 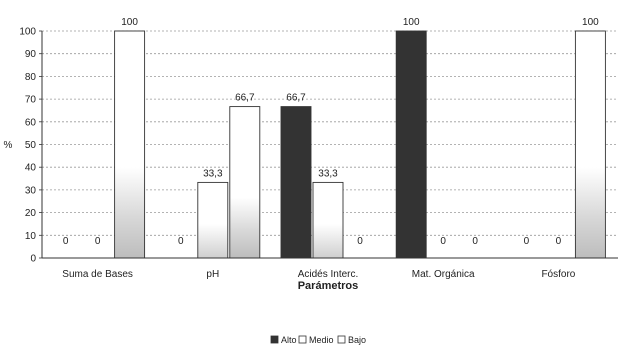 I want to click on y-tick-label: 90, so click(x=31, y=54).